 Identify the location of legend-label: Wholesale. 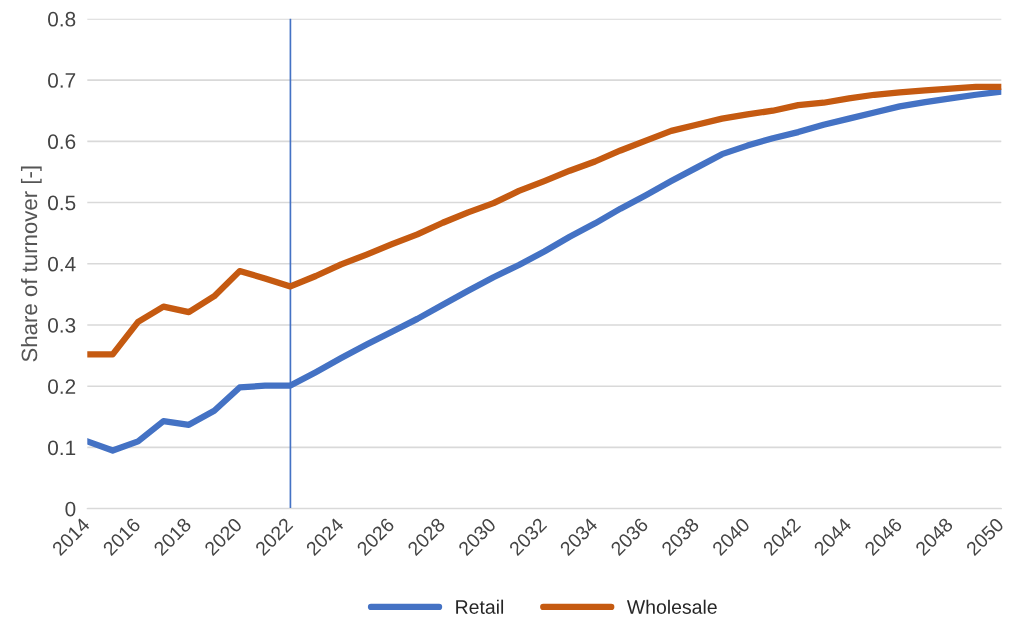
(671, 606).